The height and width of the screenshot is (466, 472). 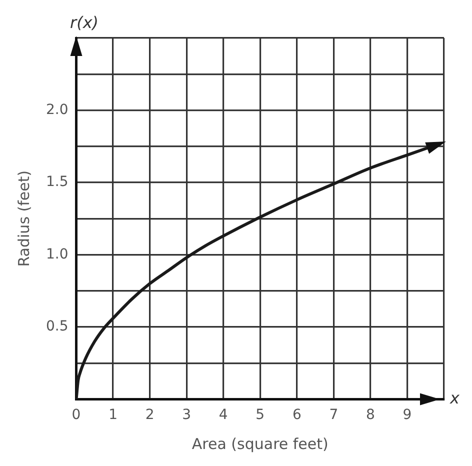 What do you see at coordinates (223, 415) in the screenshot?
I see `x-tick-label: 4` at bounding box center [223, 415].